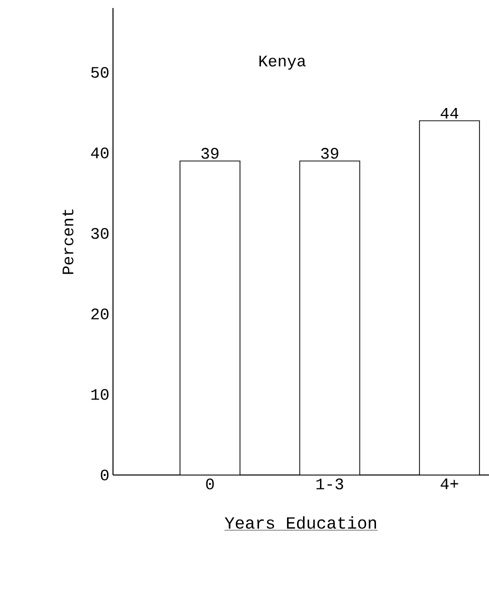 The width and height of the screenshot is (489, 605). I want to click on data-label: 44, so click(449, 113).